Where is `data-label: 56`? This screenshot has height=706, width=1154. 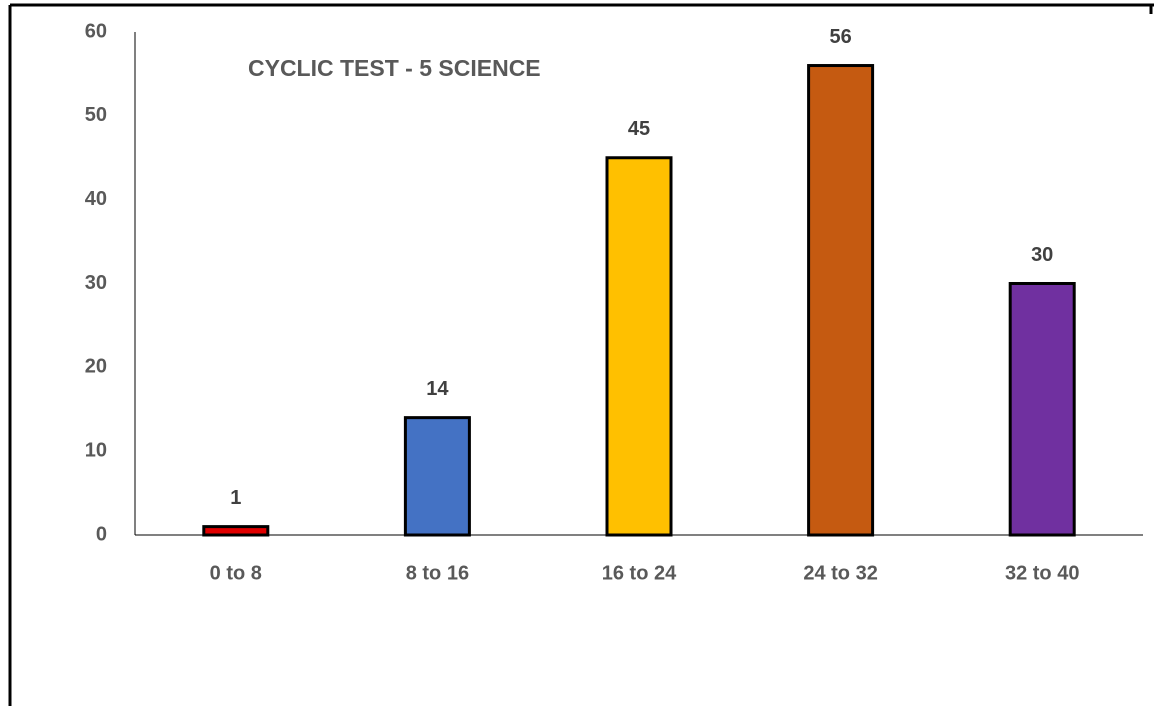 data-label: 56 is located at coordinates (840, 37).